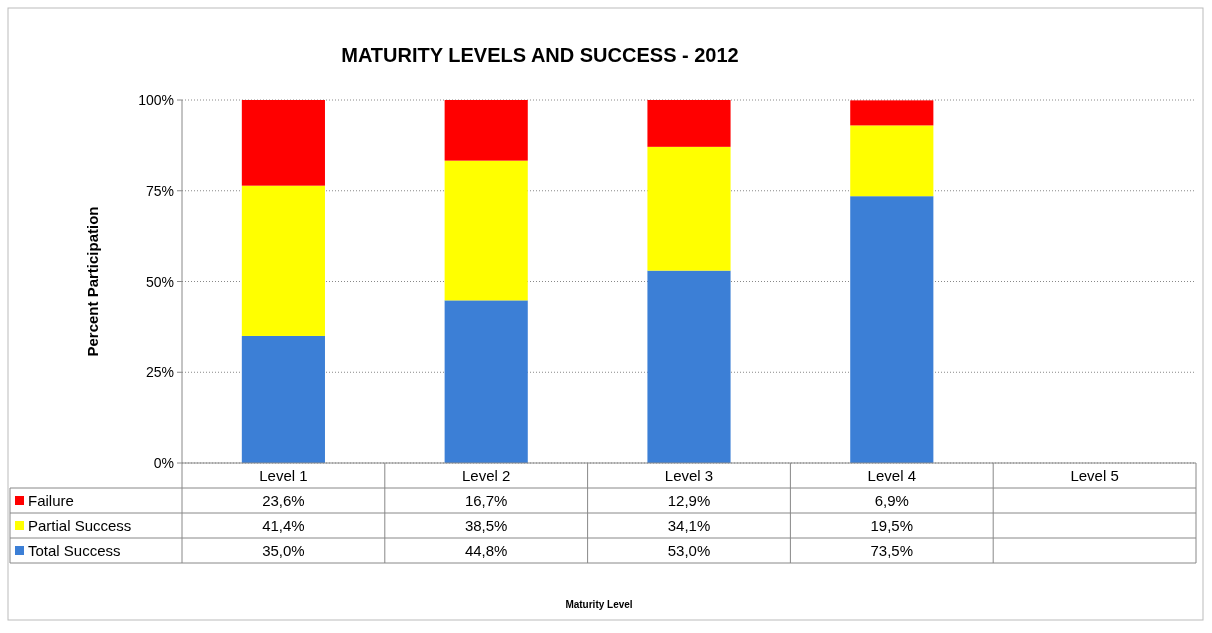  Describe the element at coordinates (892, 525) in the screenshot. I see `data-label: 19,5%` at that location.